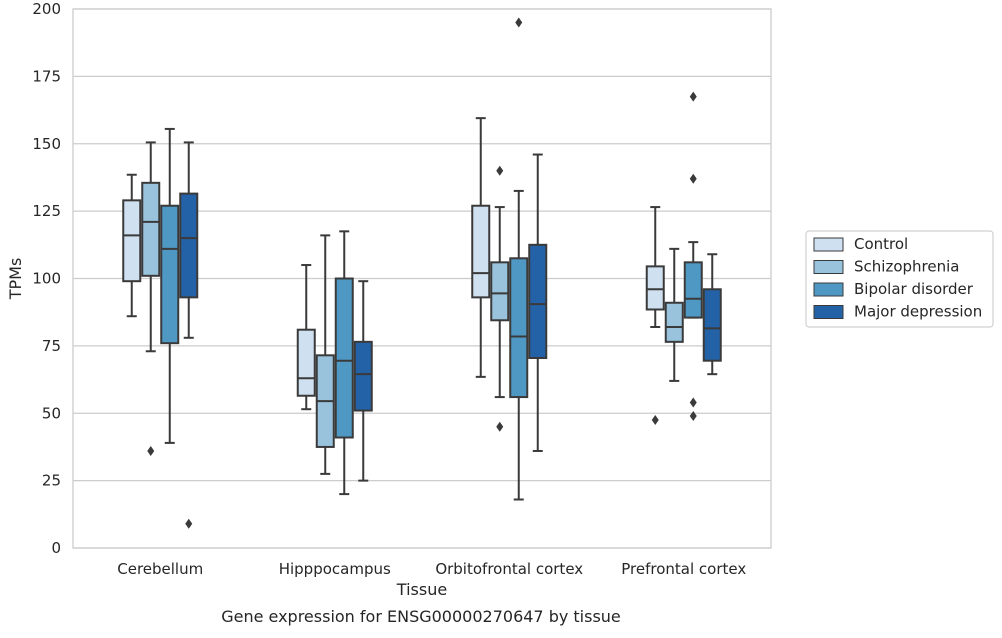 This screenshot has height=638, width=1002. I want to click on y-tick-label: 100, so click(46, 279).